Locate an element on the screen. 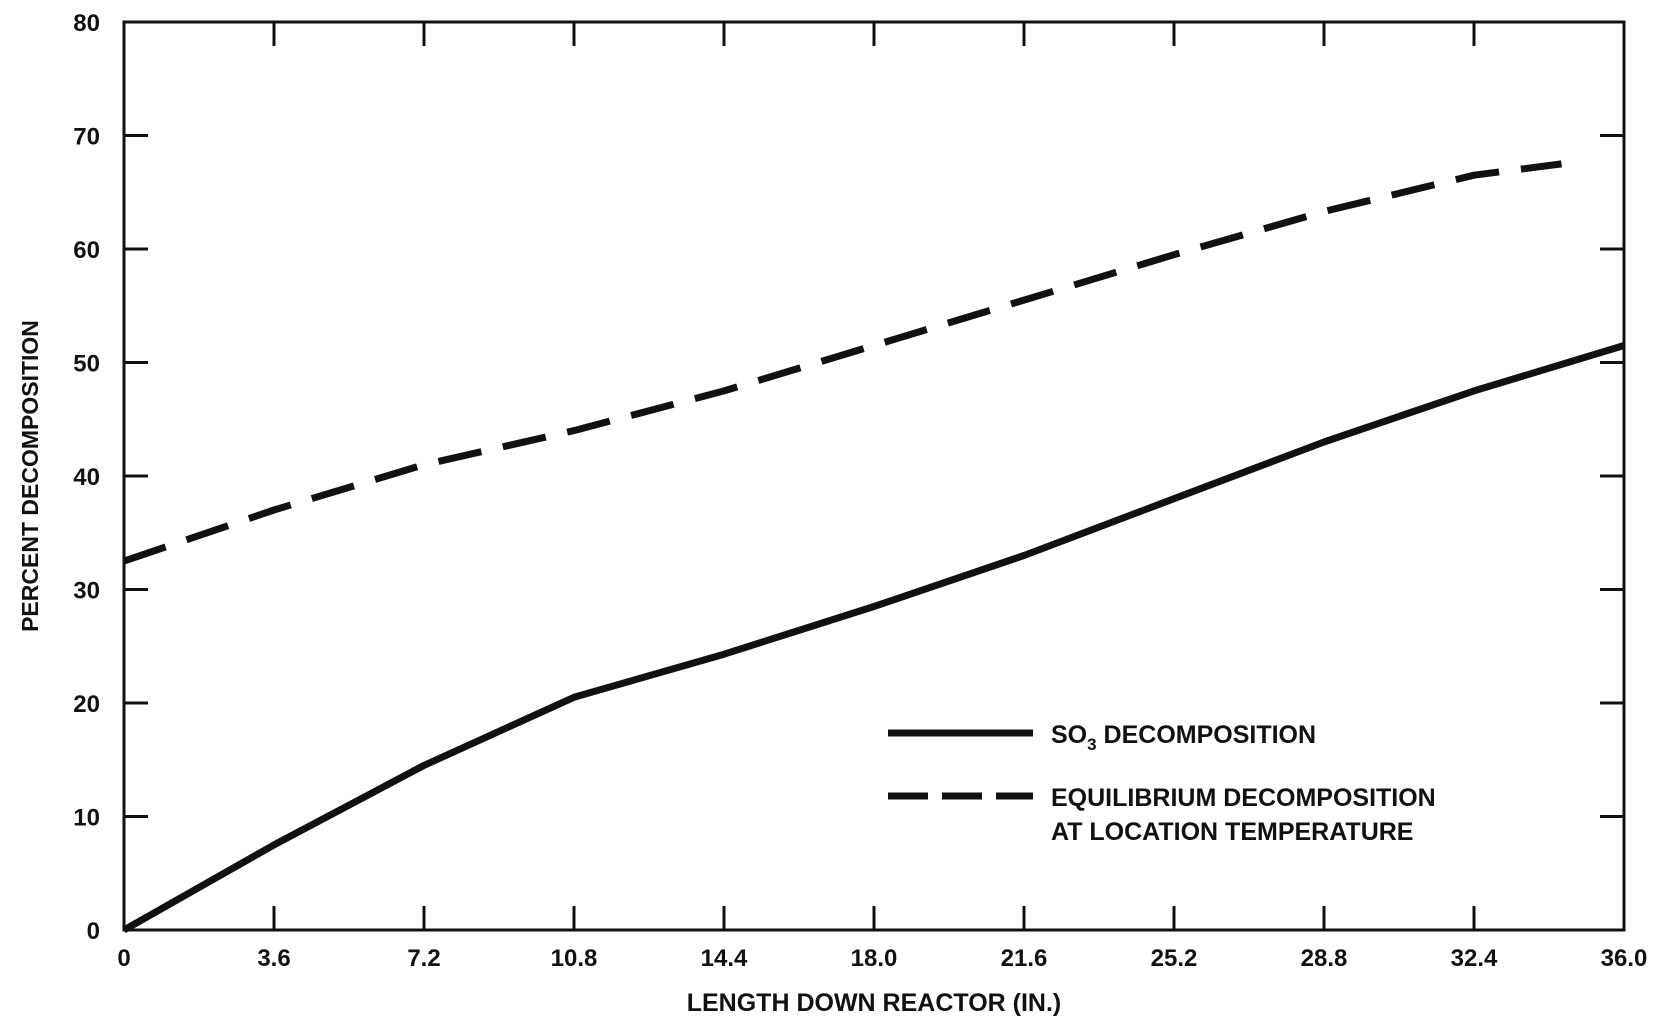 Image resolution: width=1655 pixels, height=1022 pixels. x-tick-label: 3.6 is located at coordinates (273, 958).